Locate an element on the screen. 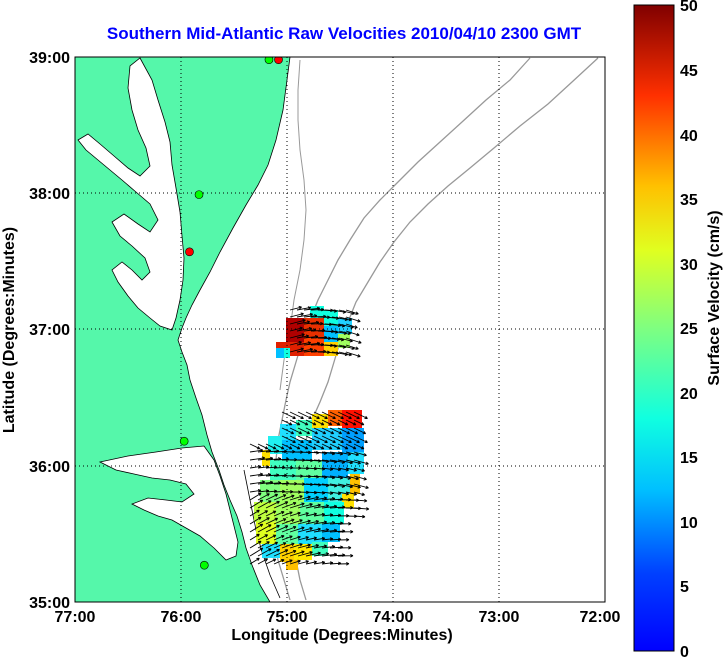 The width and height of the screenshot is (724, 659). pamlico-sound is located at coordinates (168, 503).